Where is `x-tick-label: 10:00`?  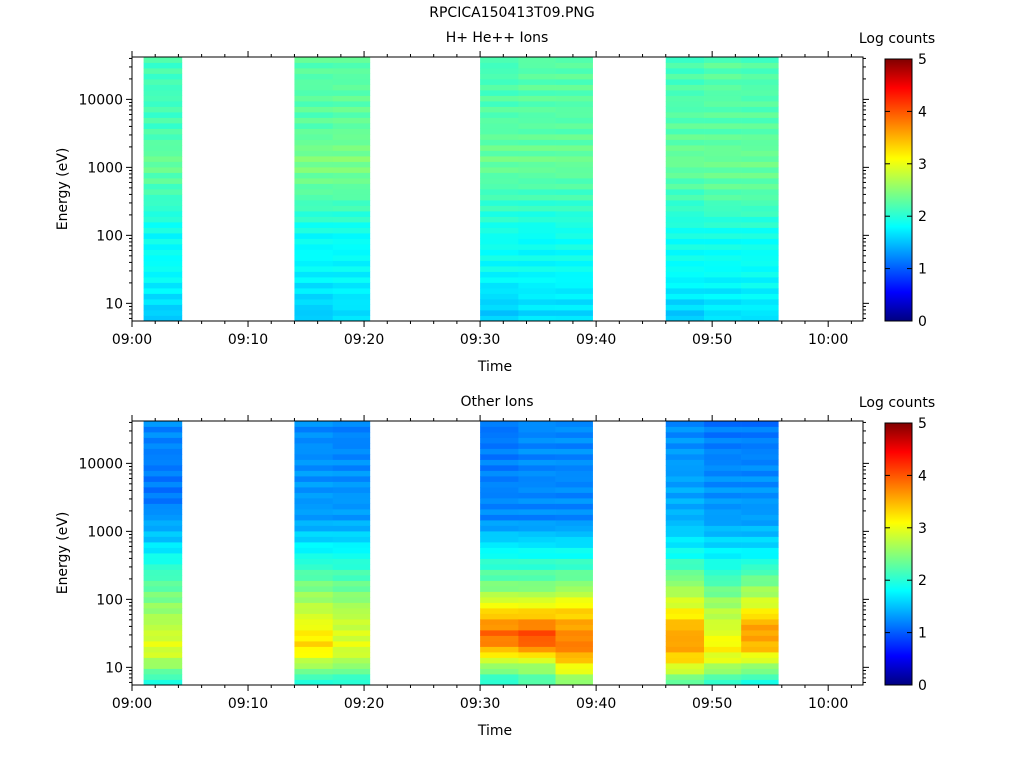
x-tick-label: 10:00 is located at coordinates (828, 704).